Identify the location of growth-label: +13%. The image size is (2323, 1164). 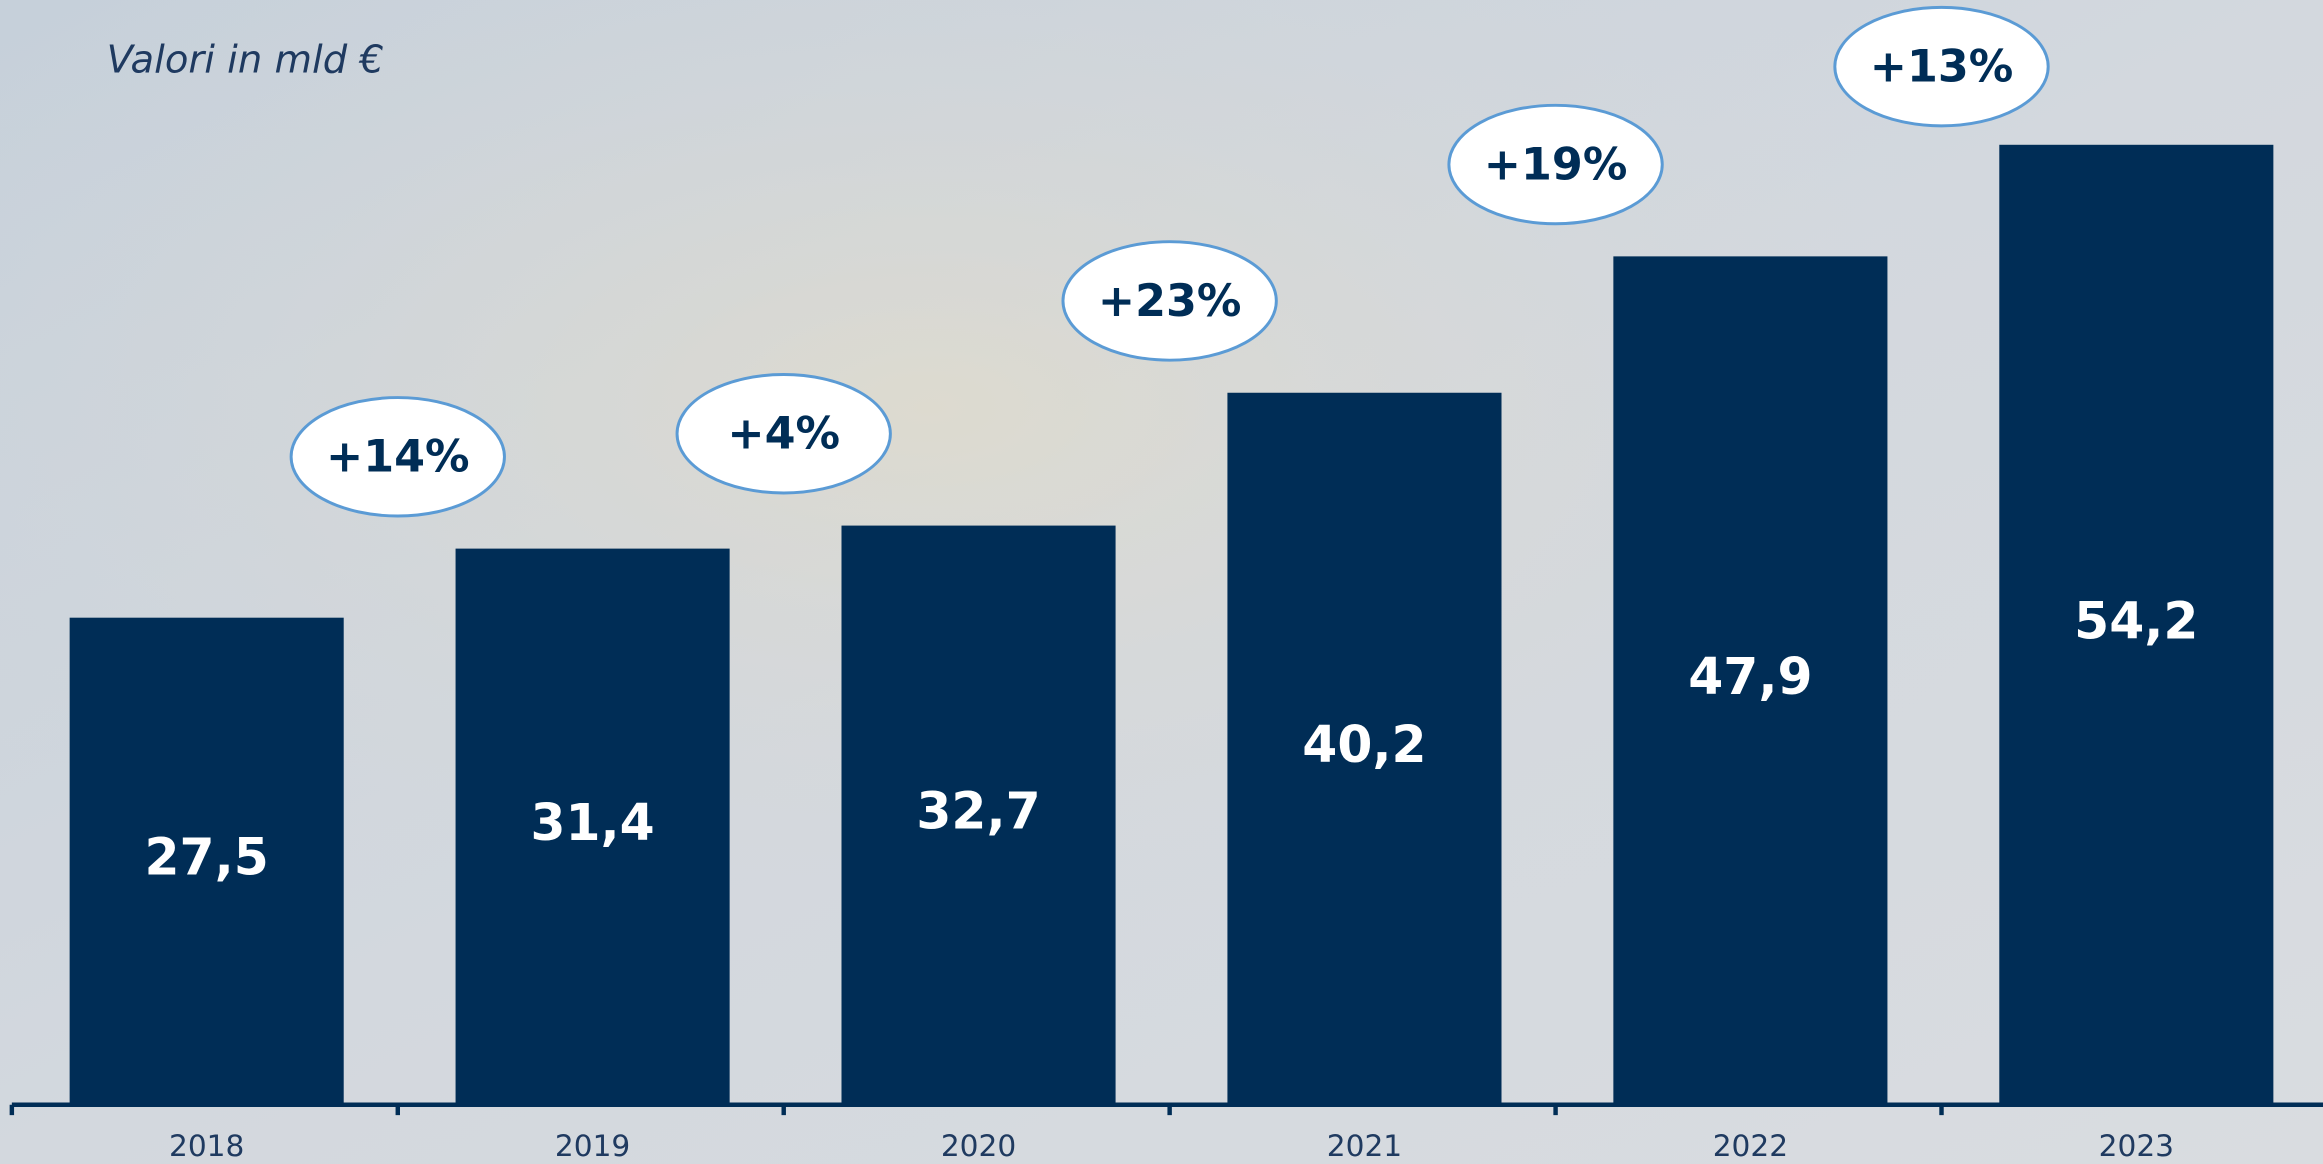
(1942, 67).